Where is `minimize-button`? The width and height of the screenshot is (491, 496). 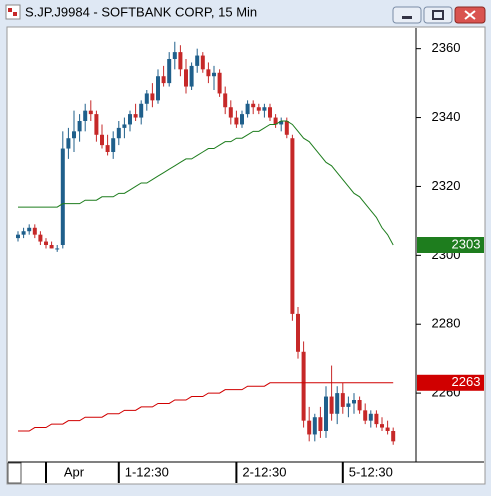
minimize-button is located at coordinates (407, 15).